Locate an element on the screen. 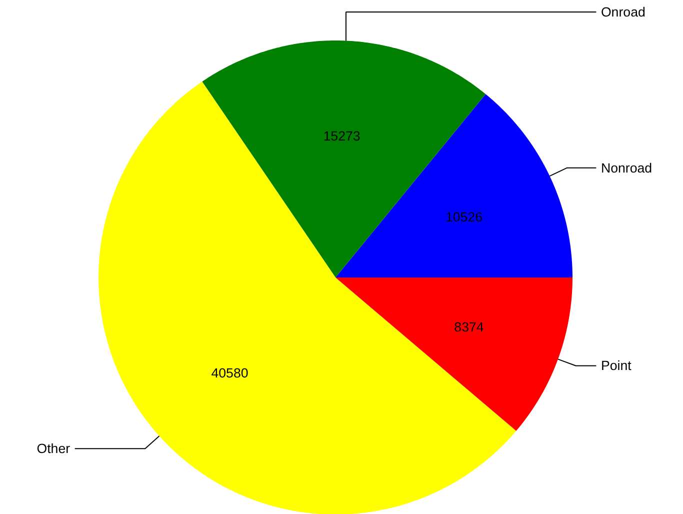 The width and height of the screenshot is (683, 514). data-label: 8374 is located at coordinates (469, 327).